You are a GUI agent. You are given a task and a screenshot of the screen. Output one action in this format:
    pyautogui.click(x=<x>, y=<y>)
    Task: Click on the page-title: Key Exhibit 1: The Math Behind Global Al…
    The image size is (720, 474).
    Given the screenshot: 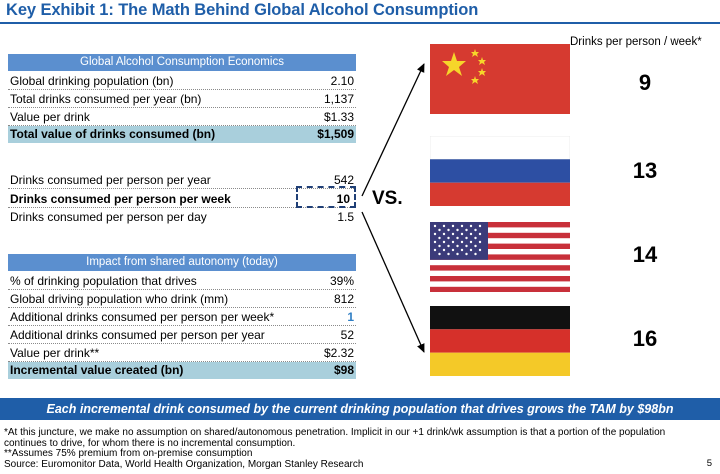 What is the action you would take?
    pyautogui.click(x=242, y=10)
    